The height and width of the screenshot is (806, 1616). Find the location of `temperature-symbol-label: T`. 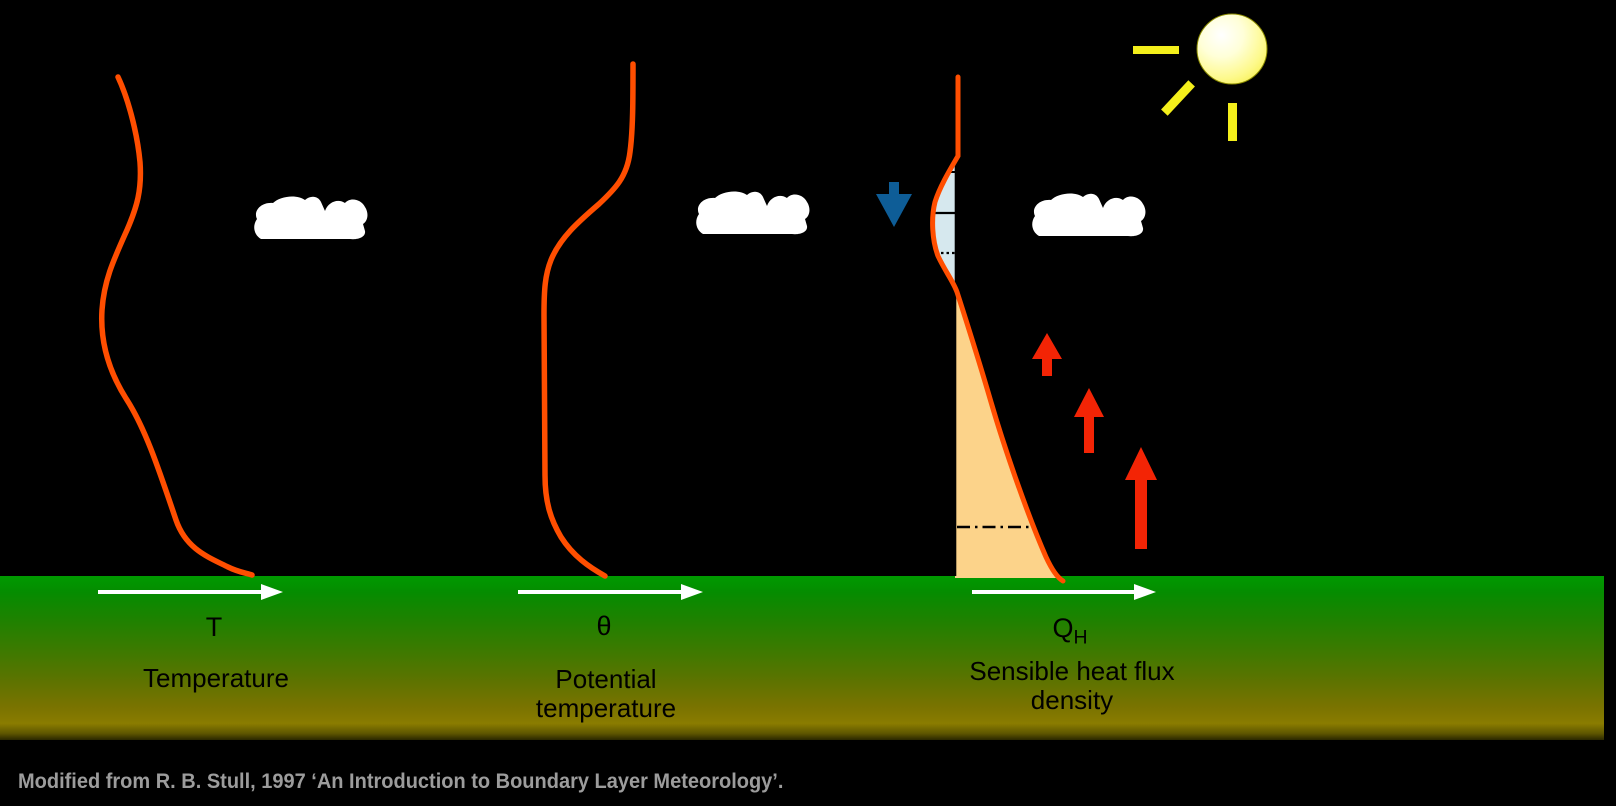

temperature-symbol-label: T is located at coordinates (214, 627).